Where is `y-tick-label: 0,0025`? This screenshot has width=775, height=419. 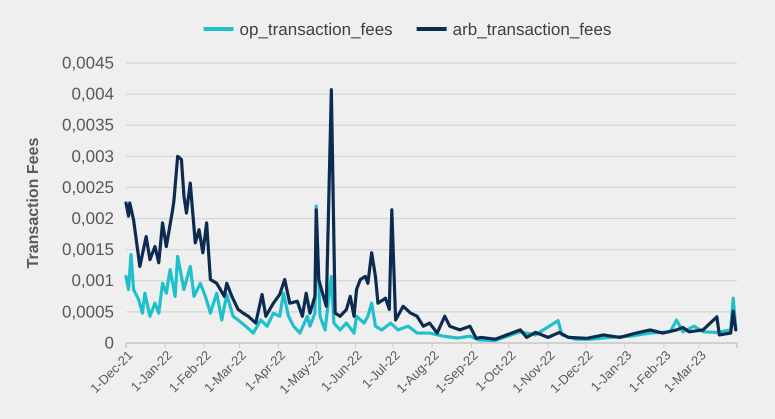
y-tick-label: 0,0025 is located at coordinates (88, 187).